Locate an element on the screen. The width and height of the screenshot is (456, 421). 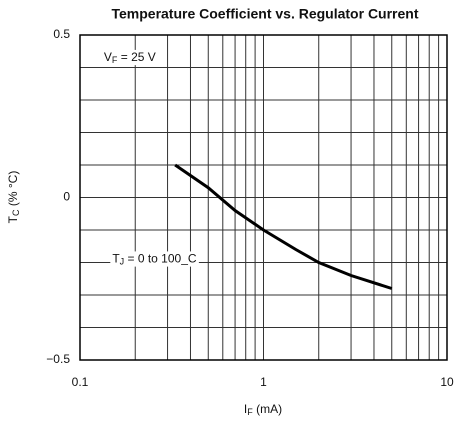
x-axis-label: IF (mA) is located at coordinates (263, 409).